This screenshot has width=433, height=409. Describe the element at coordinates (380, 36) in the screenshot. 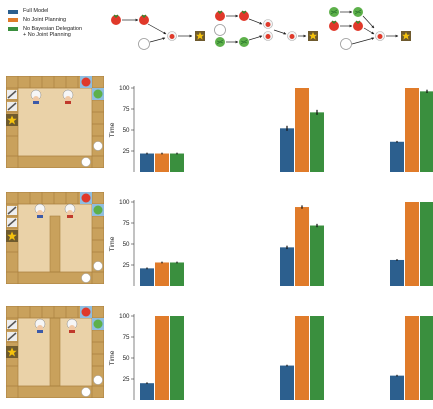

I see `salad-icon` at that location.